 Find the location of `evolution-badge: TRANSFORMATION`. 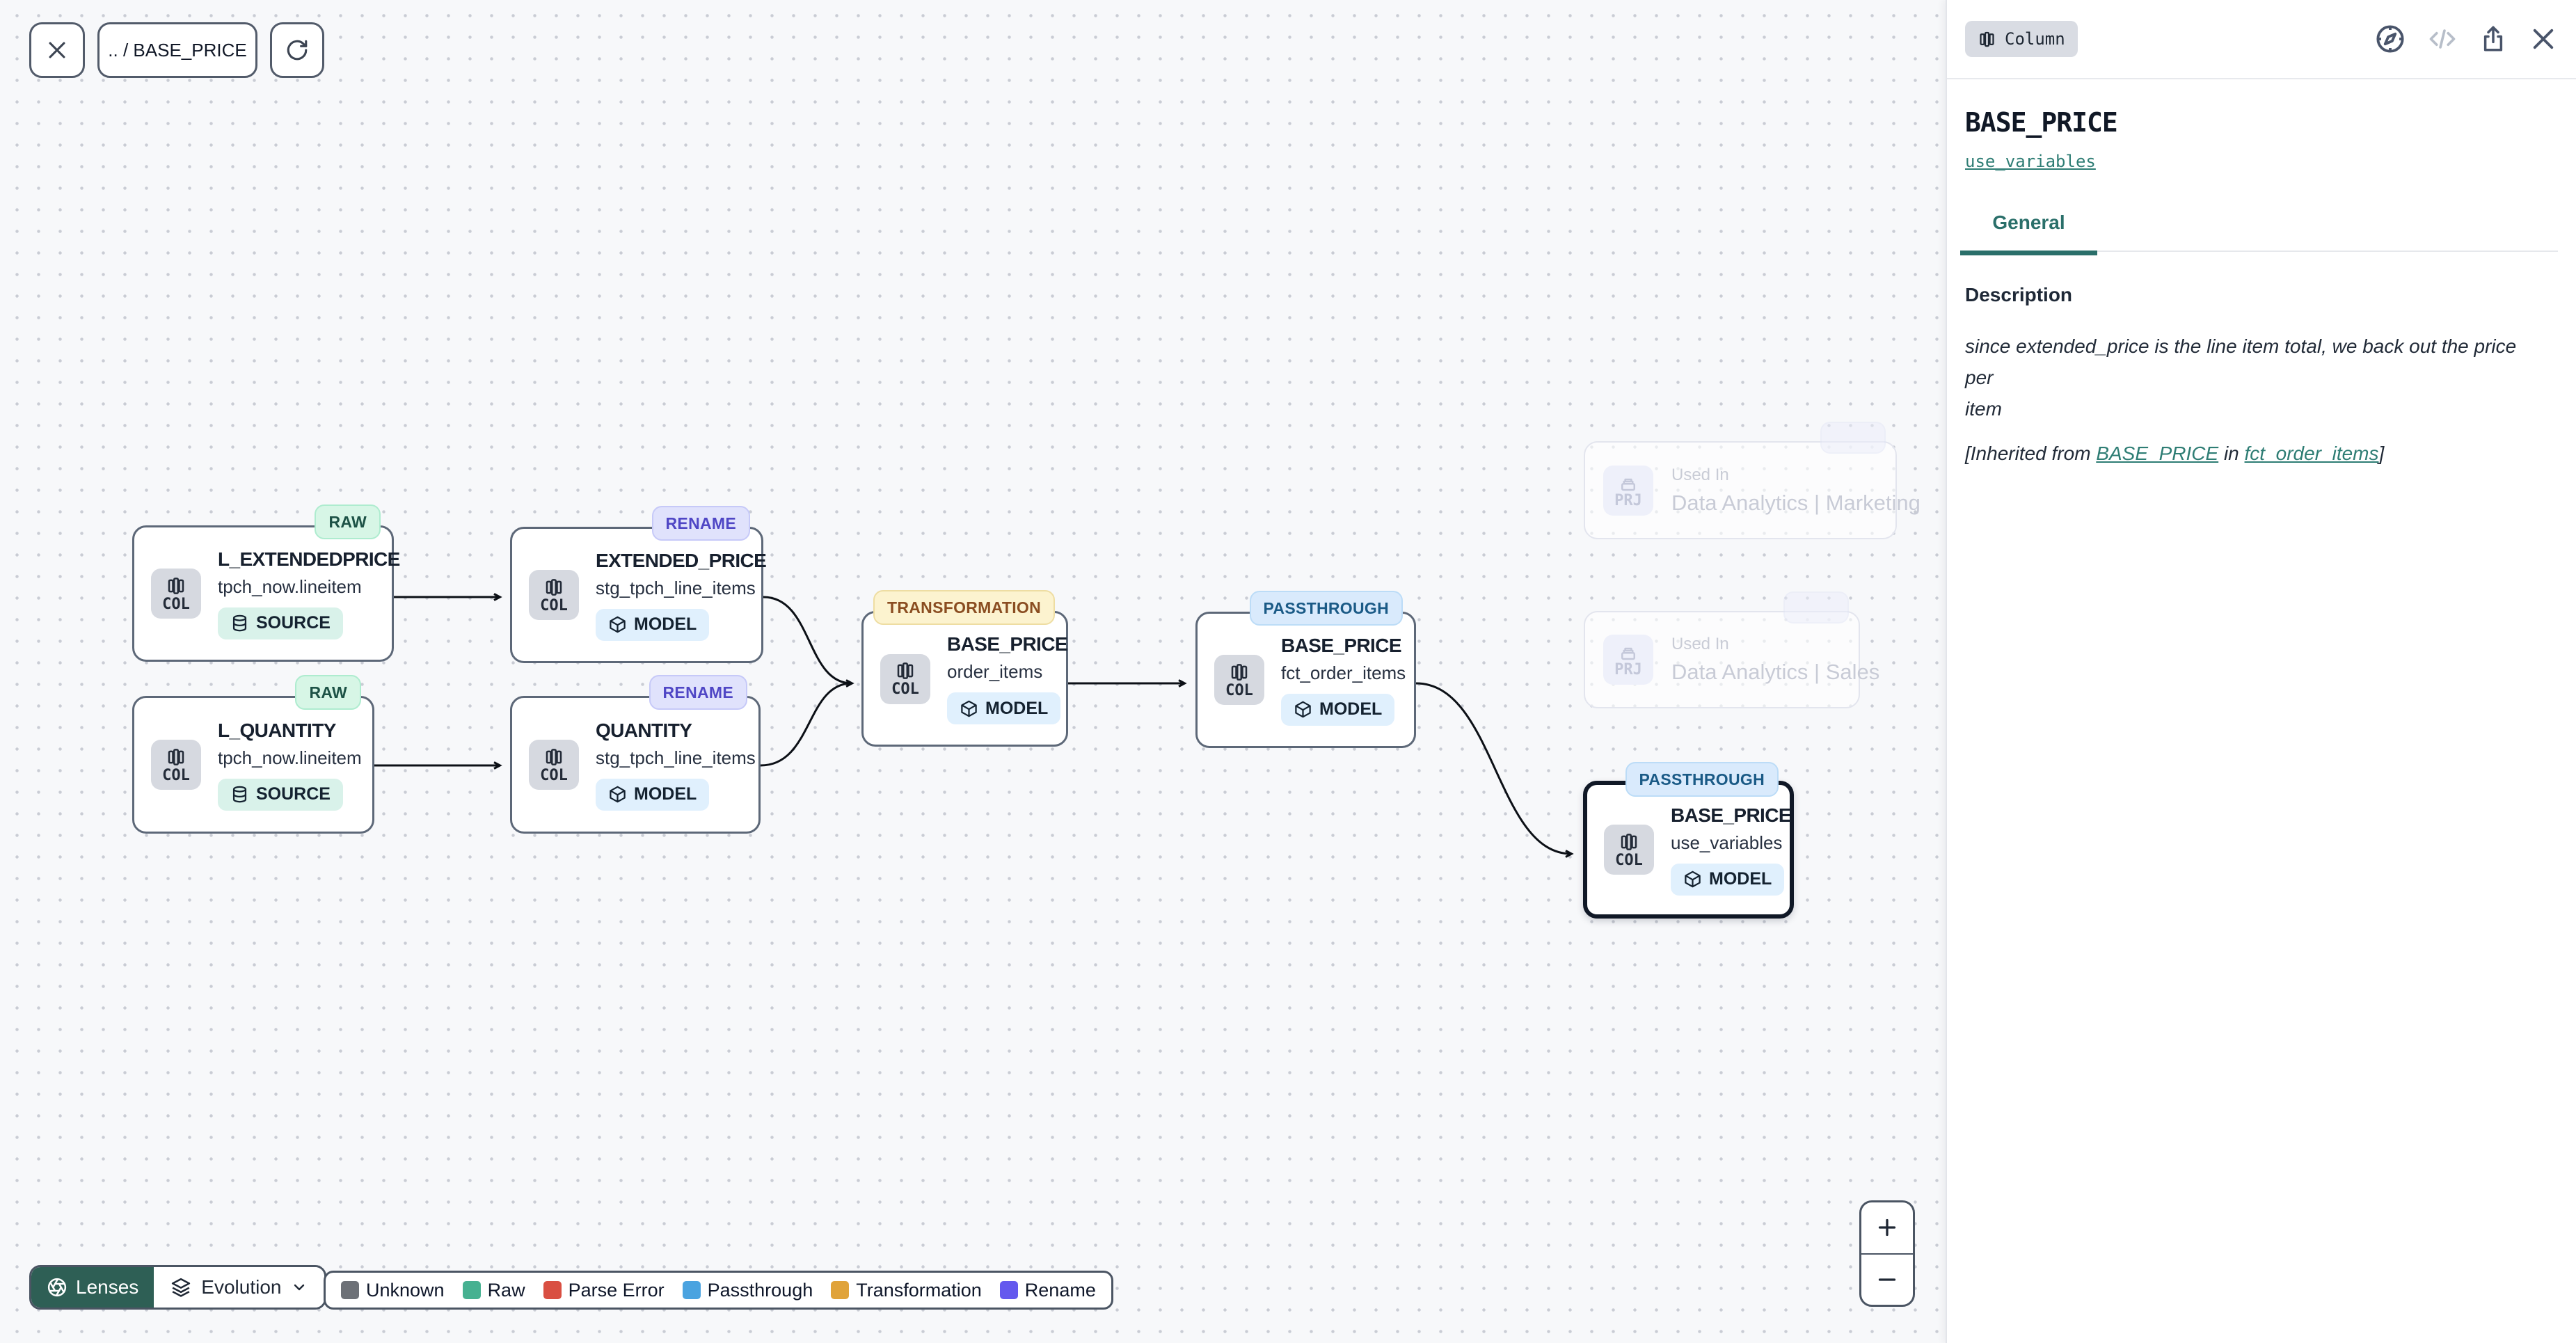

evolution-badge: TRANSFORMATION is located at coordinates (964, 607).